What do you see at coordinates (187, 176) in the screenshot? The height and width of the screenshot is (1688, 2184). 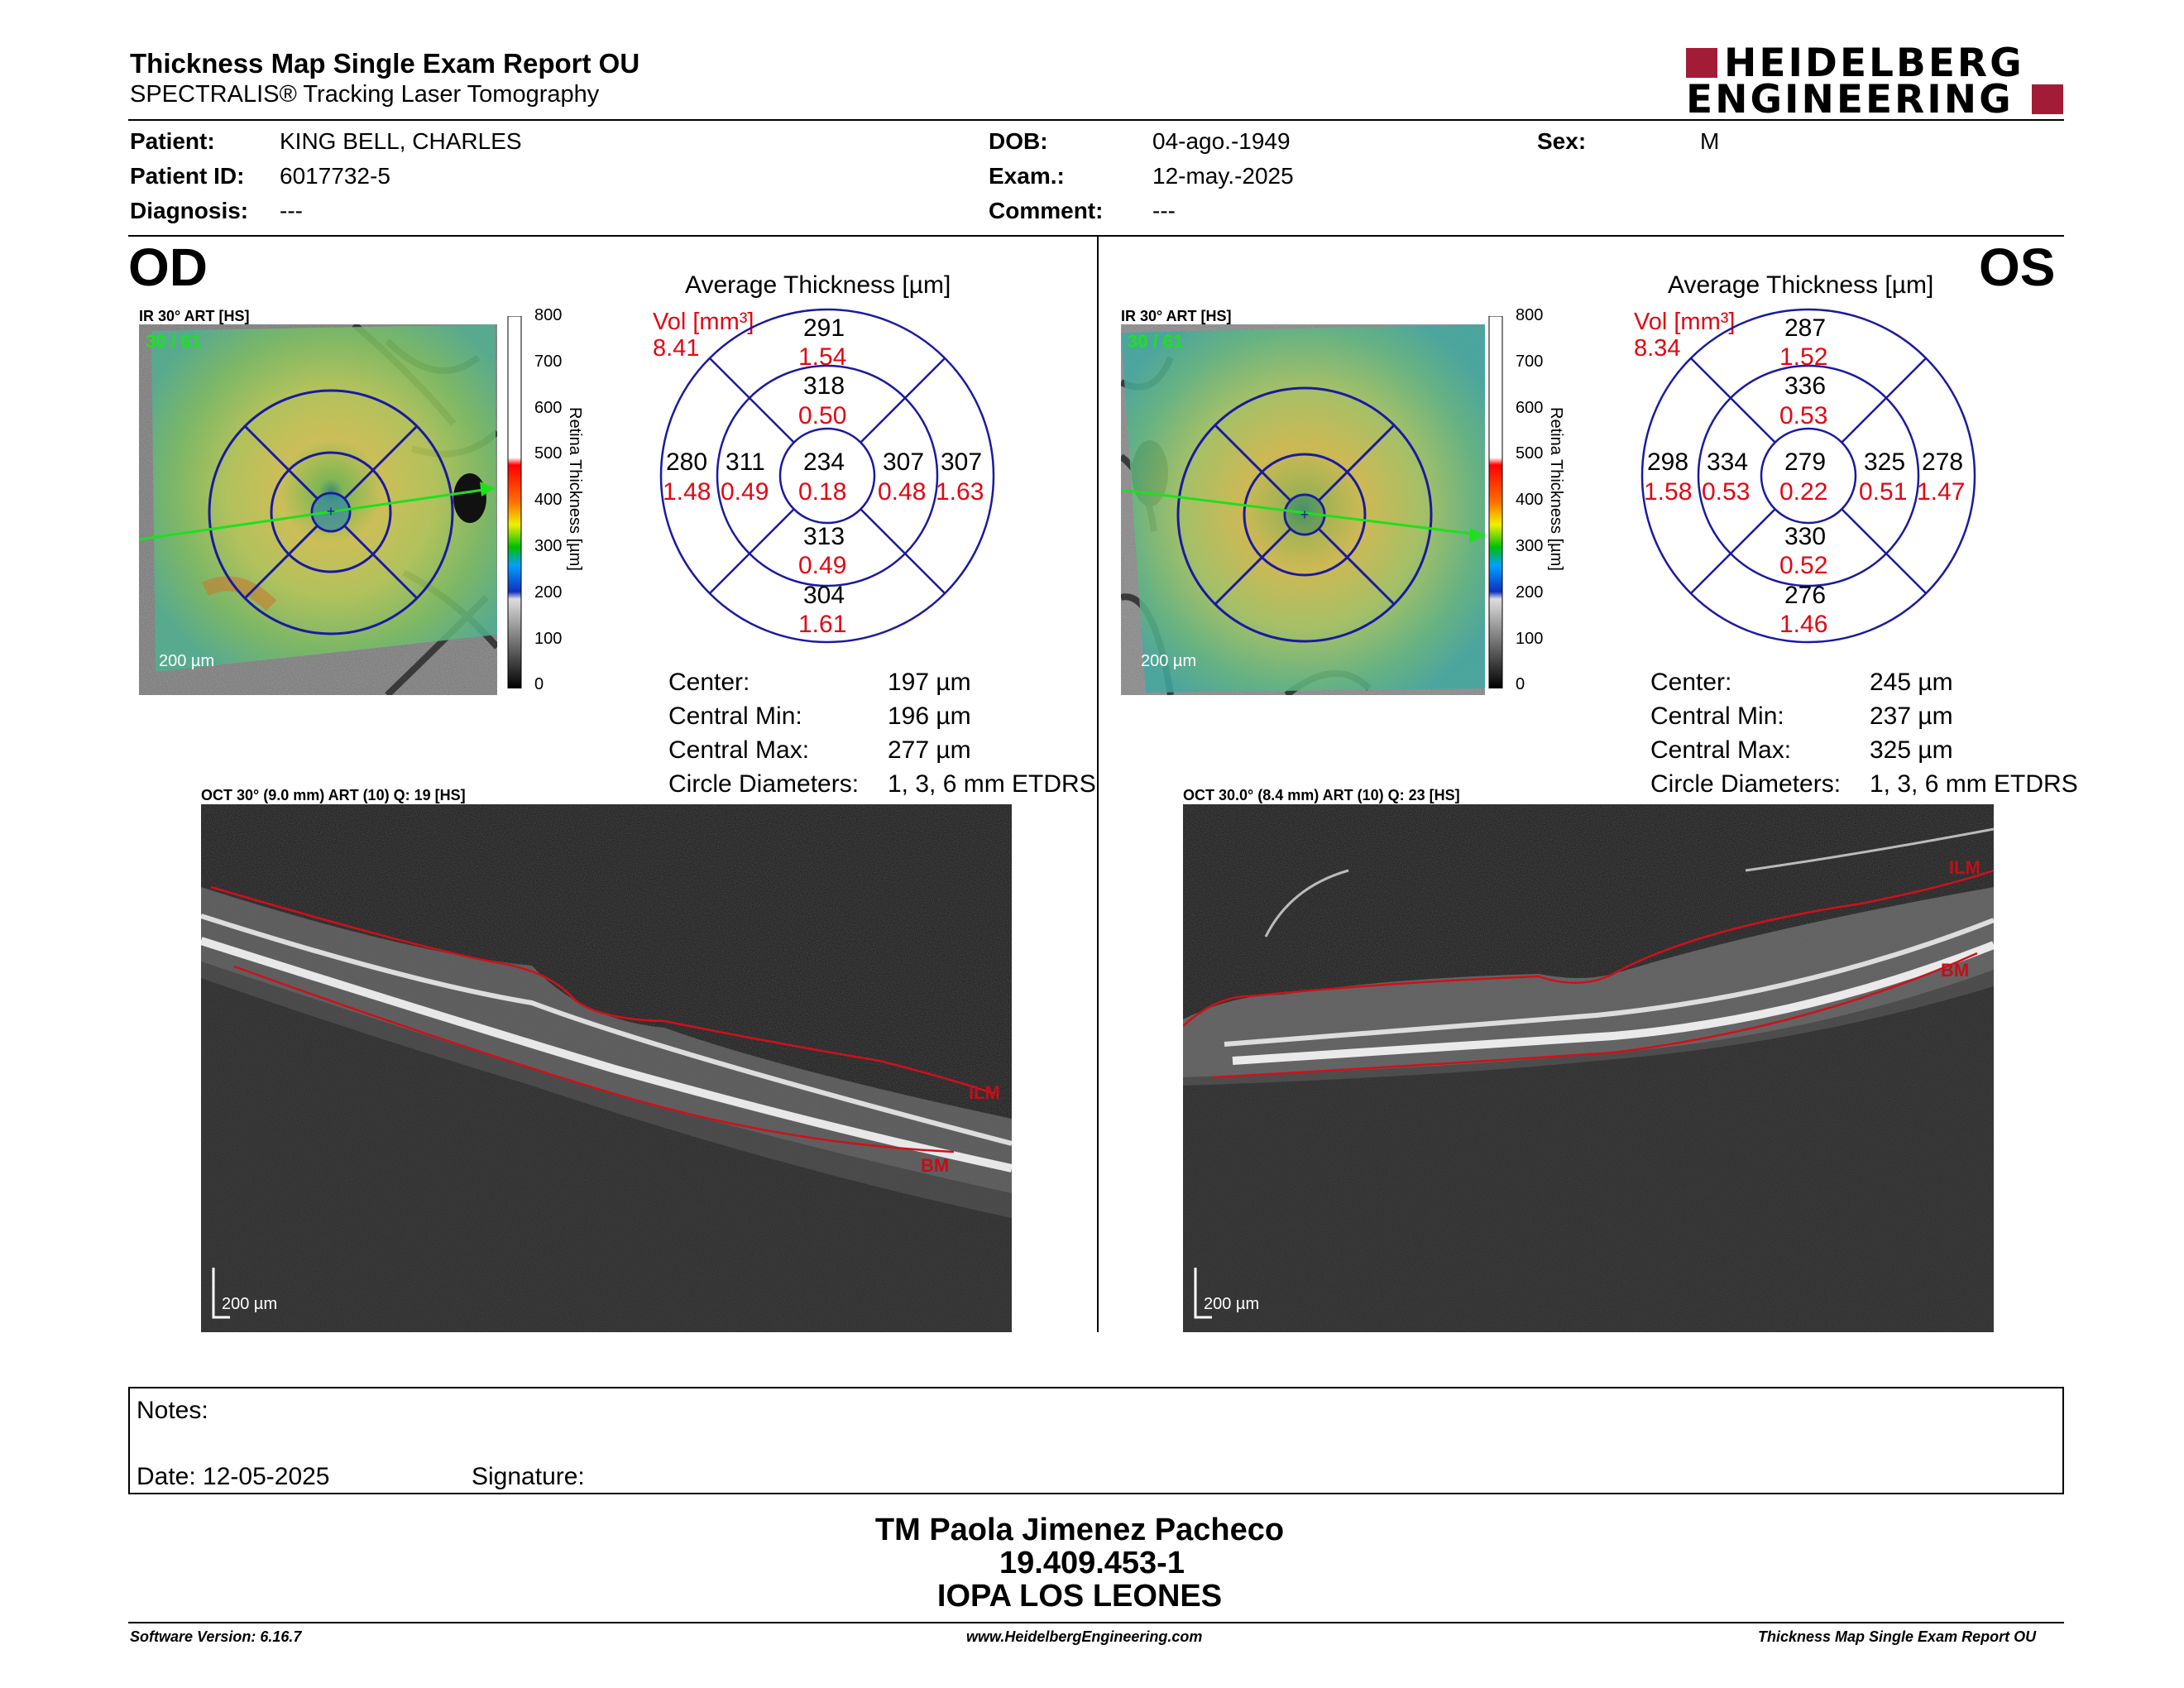 I see `patient-id-label: Patient ID:` at bounding box center [187, 176].